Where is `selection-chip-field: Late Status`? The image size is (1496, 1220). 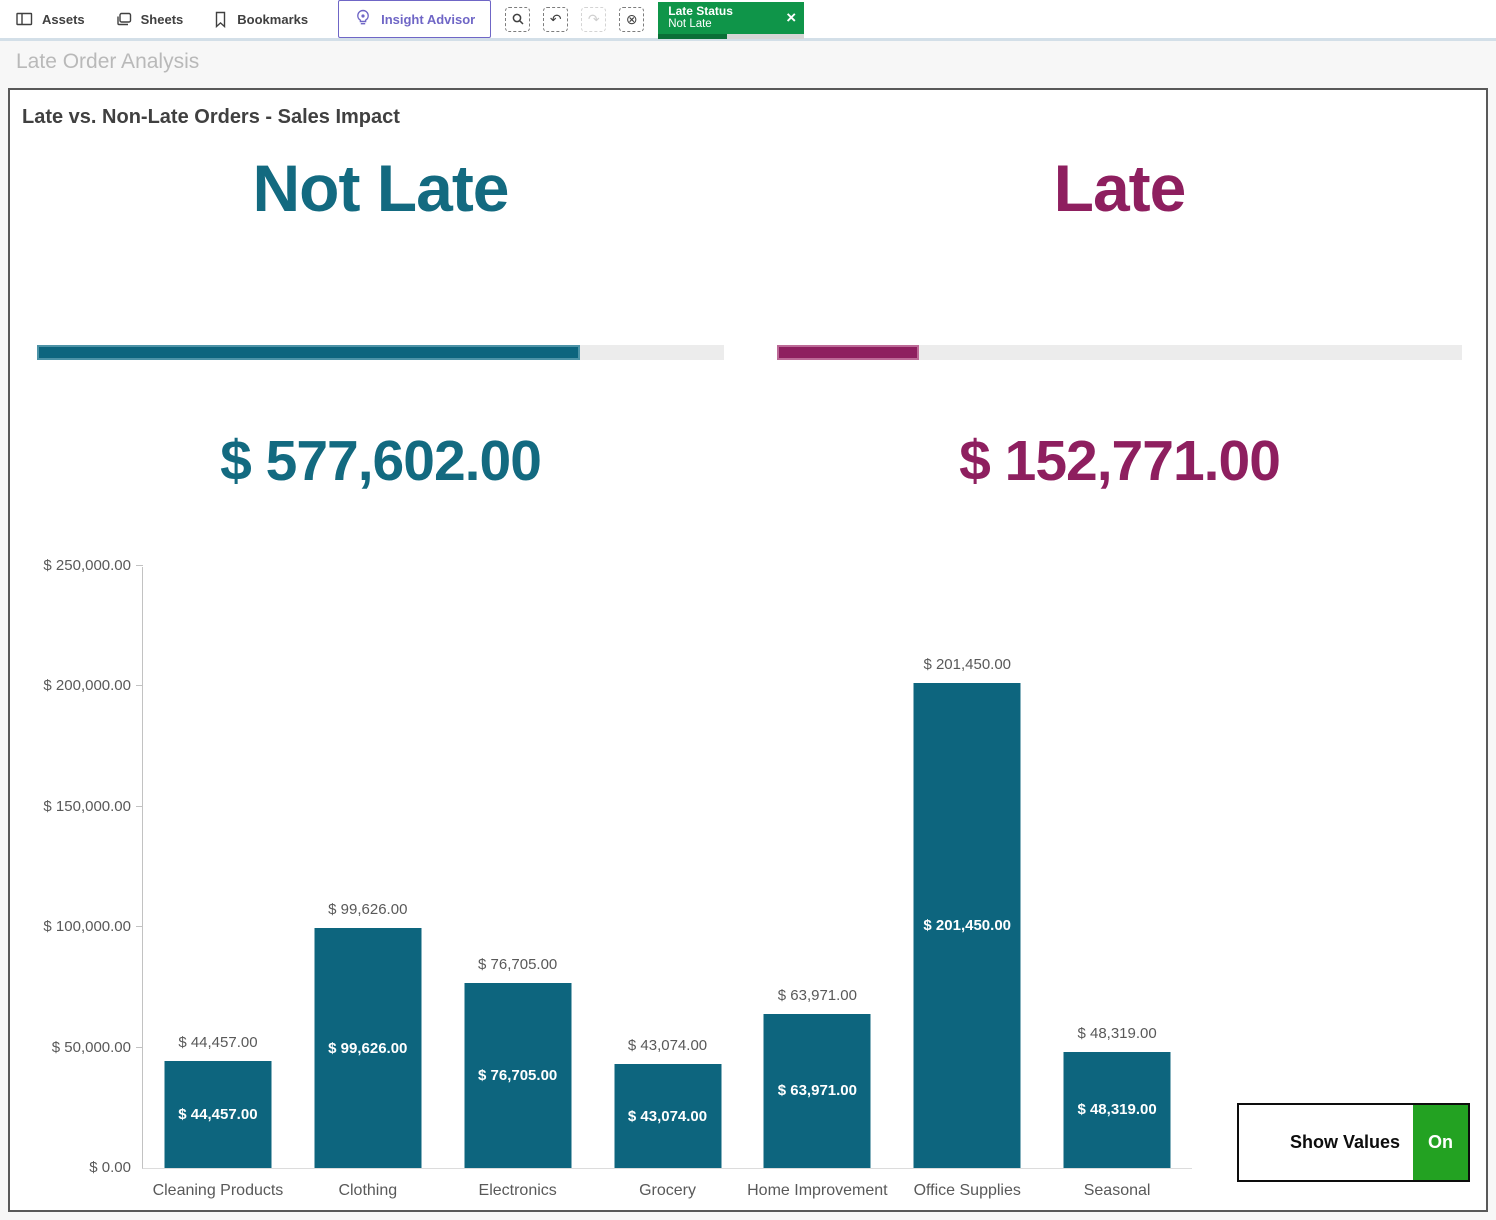
selection-chip-field: Late Status is located at coordinates (700, 11).